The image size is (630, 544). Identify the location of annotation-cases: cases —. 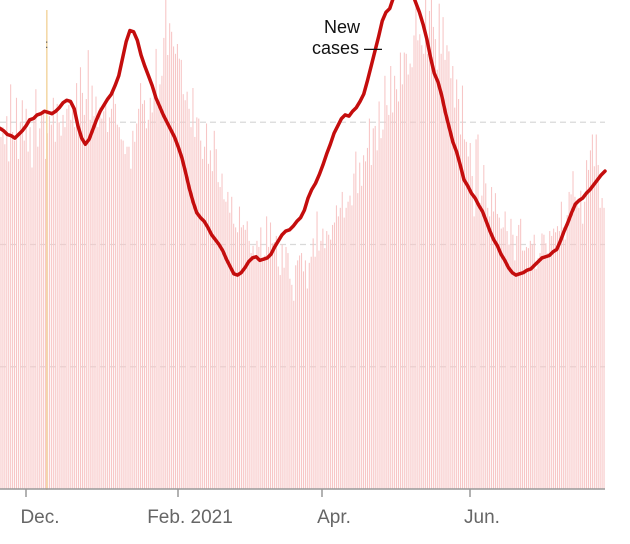
(347, 48).